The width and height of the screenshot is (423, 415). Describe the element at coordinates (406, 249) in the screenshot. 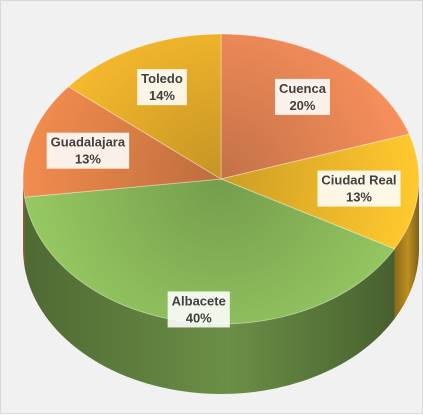

I see `pie-side-ciudad-real` at that location.